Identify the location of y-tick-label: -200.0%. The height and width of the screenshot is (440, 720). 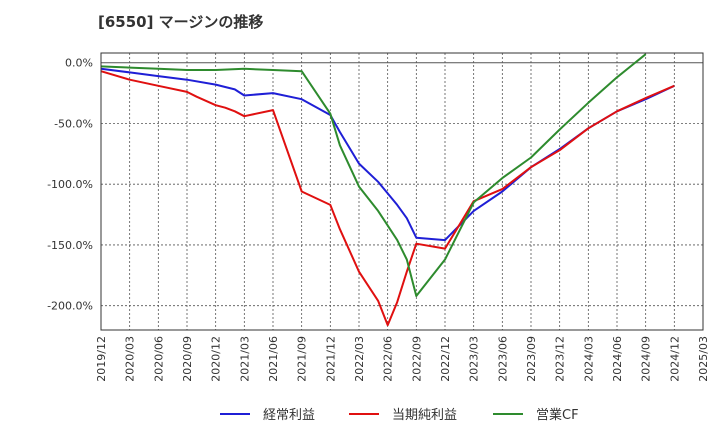
(70, 306).